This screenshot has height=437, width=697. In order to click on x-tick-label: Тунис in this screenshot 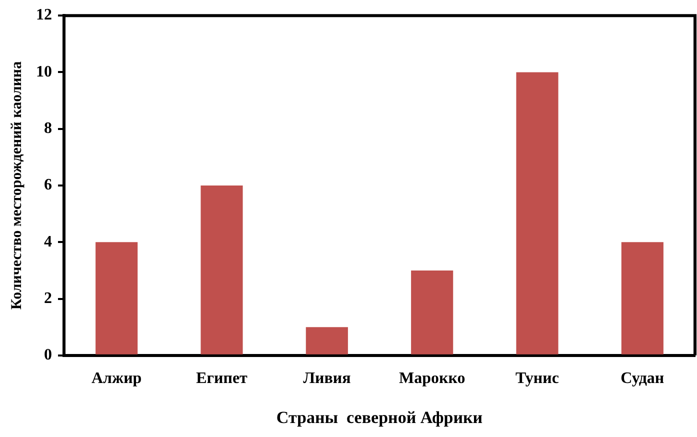, I will do `click(537, 379)`.